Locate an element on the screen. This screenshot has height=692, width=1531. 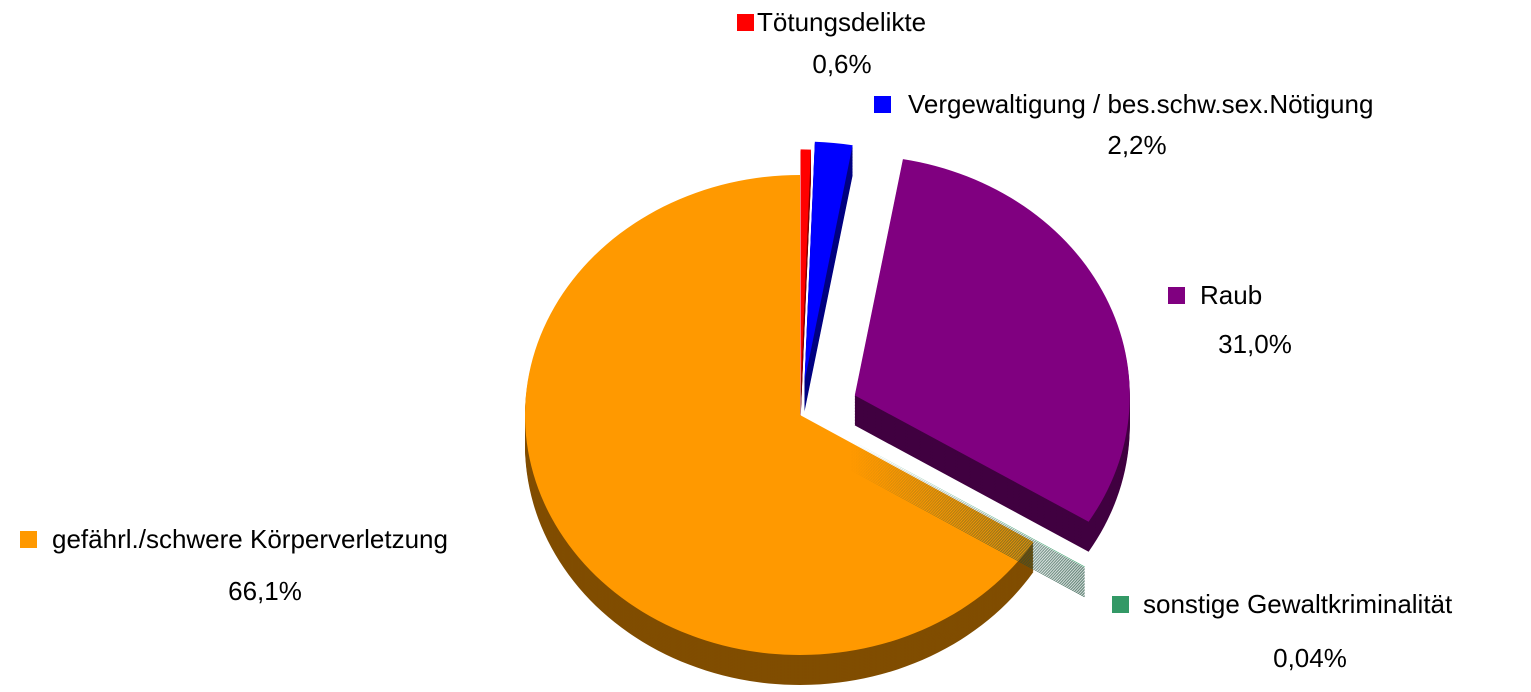
slice-label: gefährl./schwere Körperverletzung is located at coordinates (250, 539).